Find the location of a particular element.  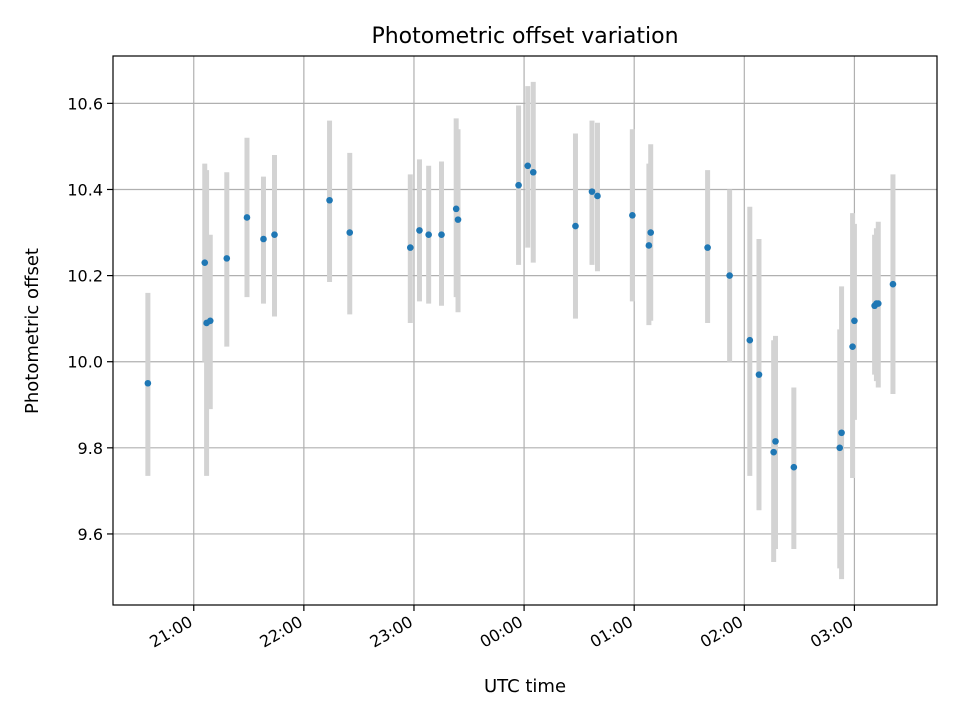

y-axis-label: Photometric offset is located at coordinates (32, 331).